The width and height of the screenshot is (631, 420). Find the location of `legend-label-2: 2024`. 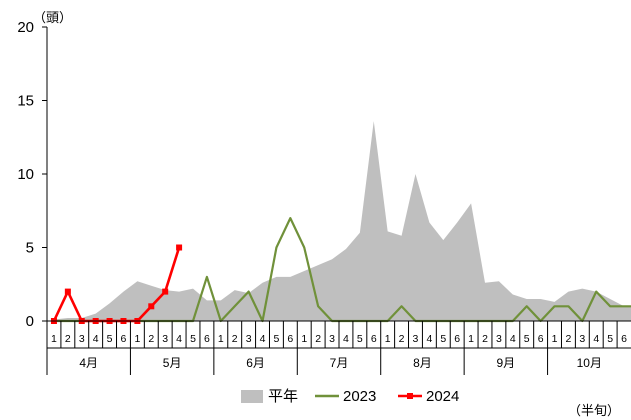

legend-label-2: 2024 is located at coordinates (442, 396).